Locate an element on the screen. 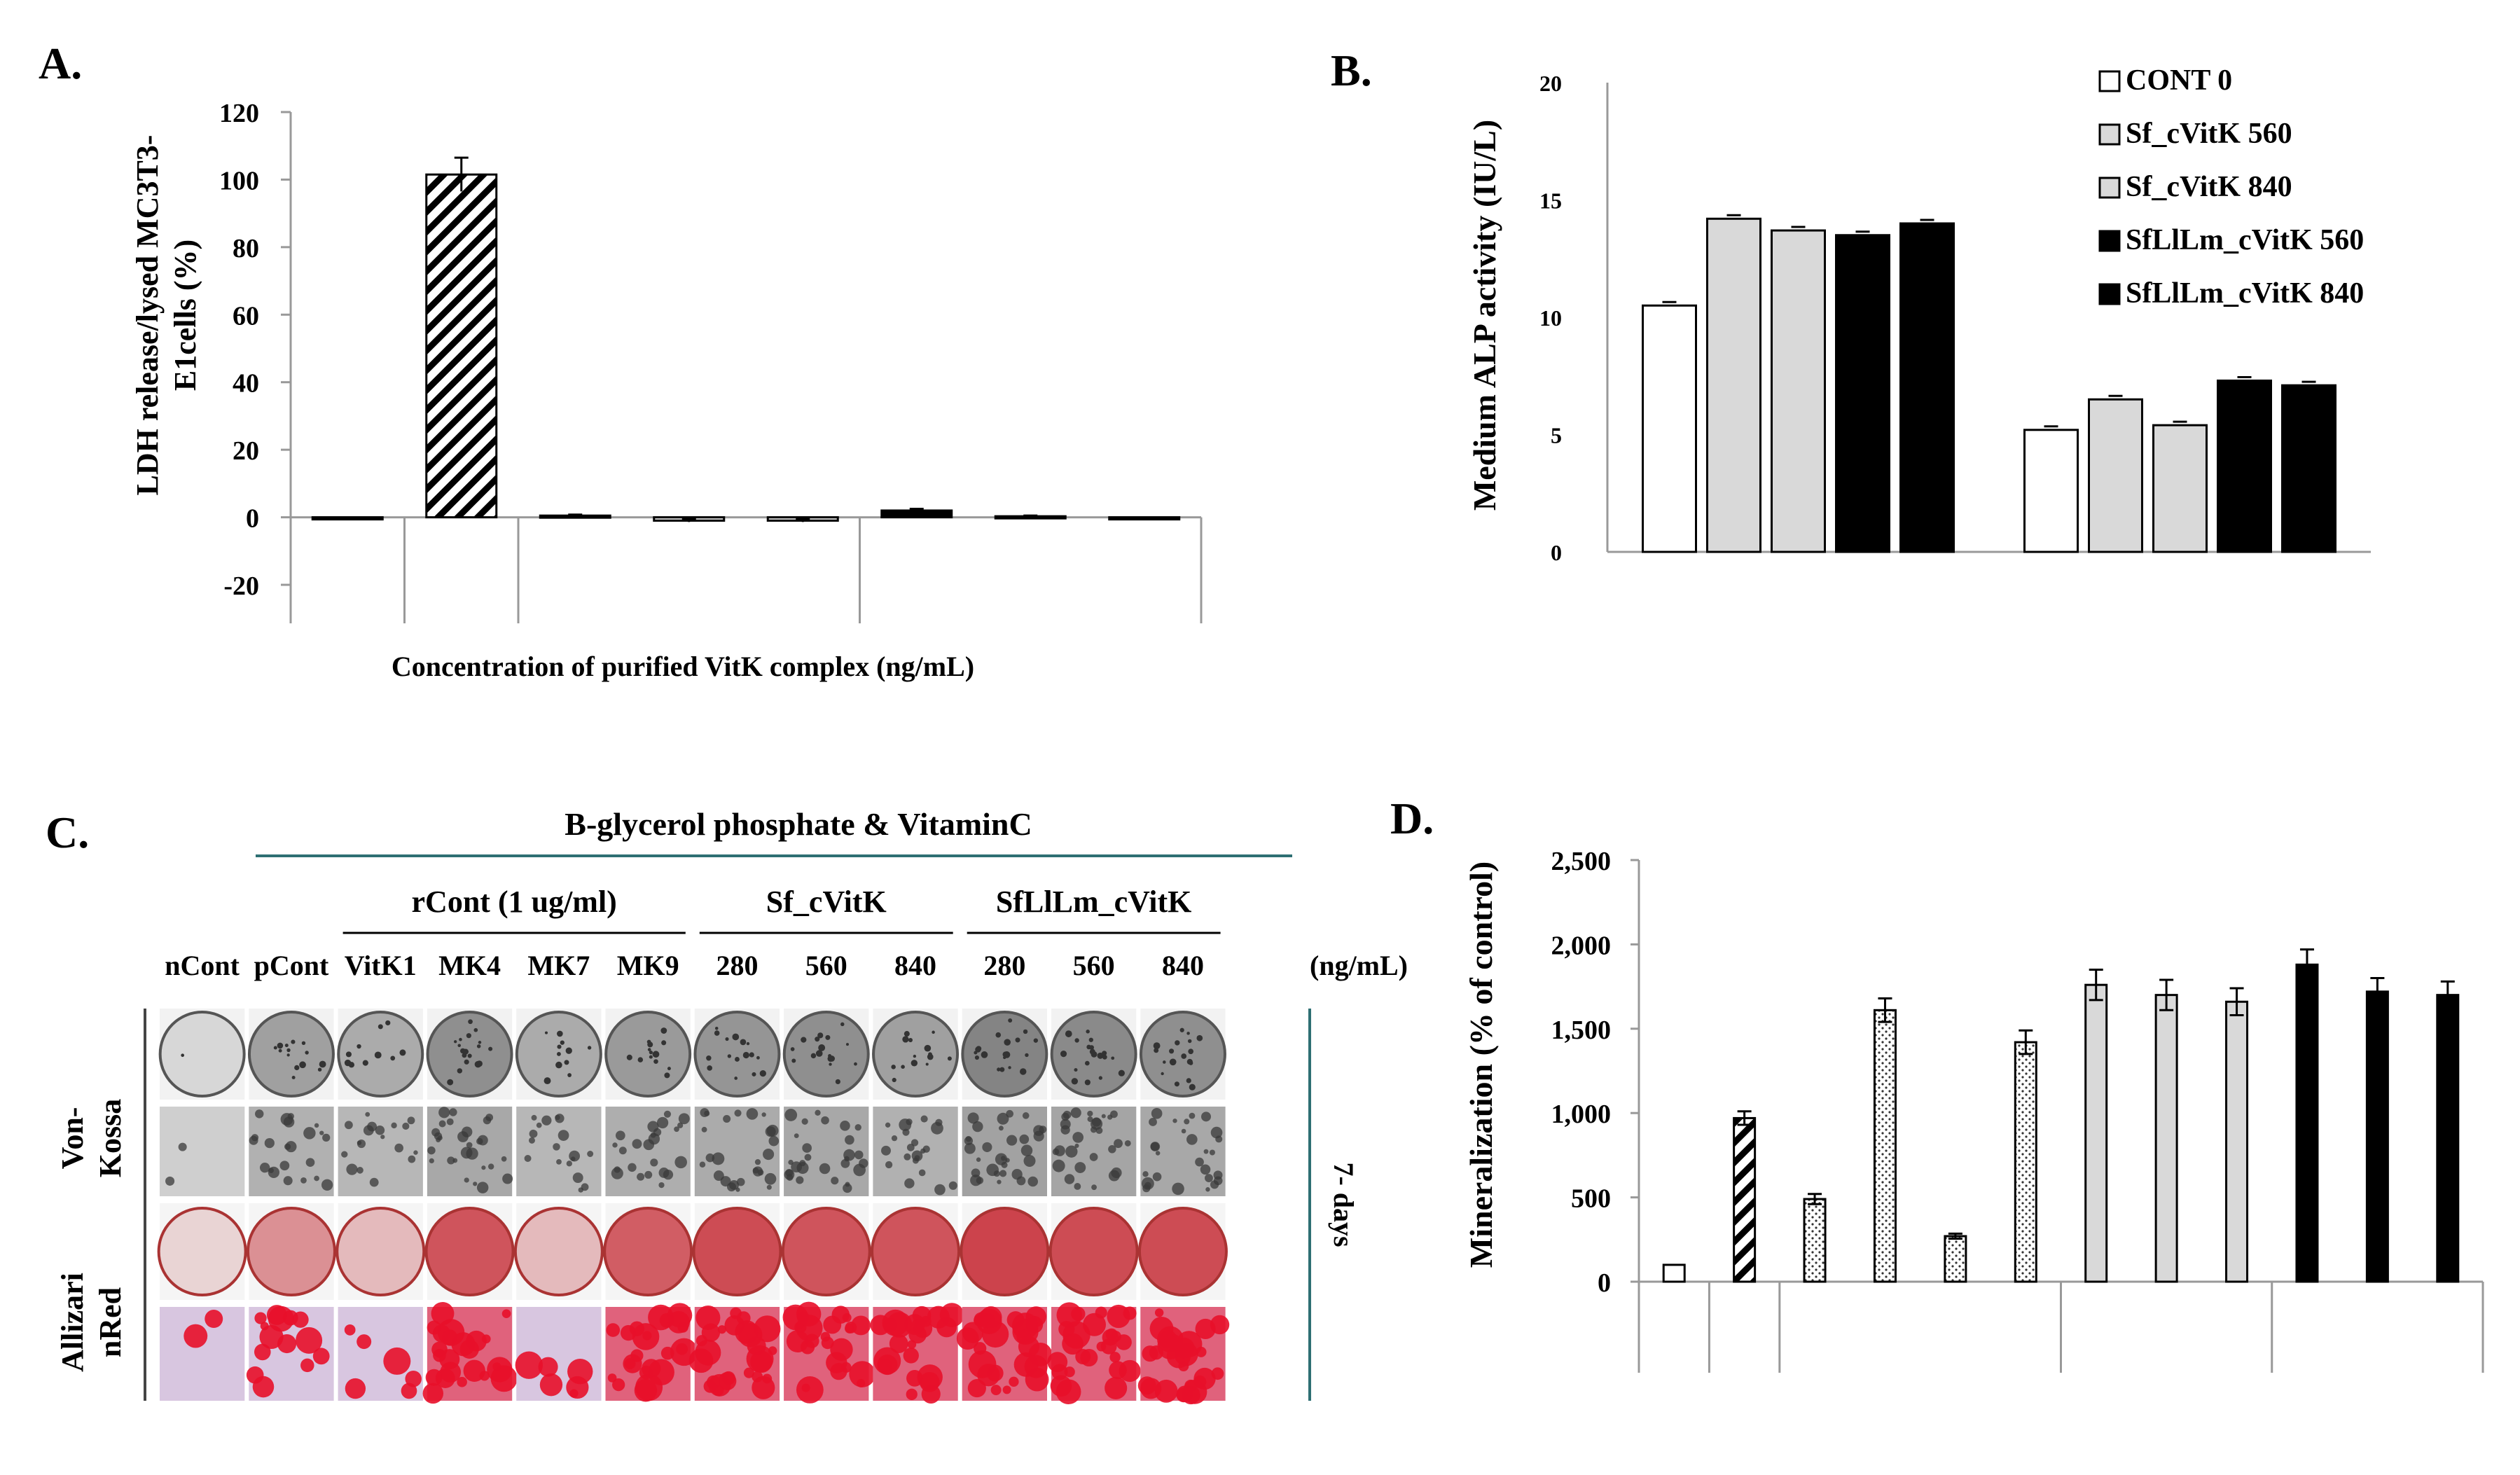 Image resolution: width=2520 pixels, height=1475 pixels. panel-c-subgroup: Sf_cVitK is located at coordinates (826, 902).